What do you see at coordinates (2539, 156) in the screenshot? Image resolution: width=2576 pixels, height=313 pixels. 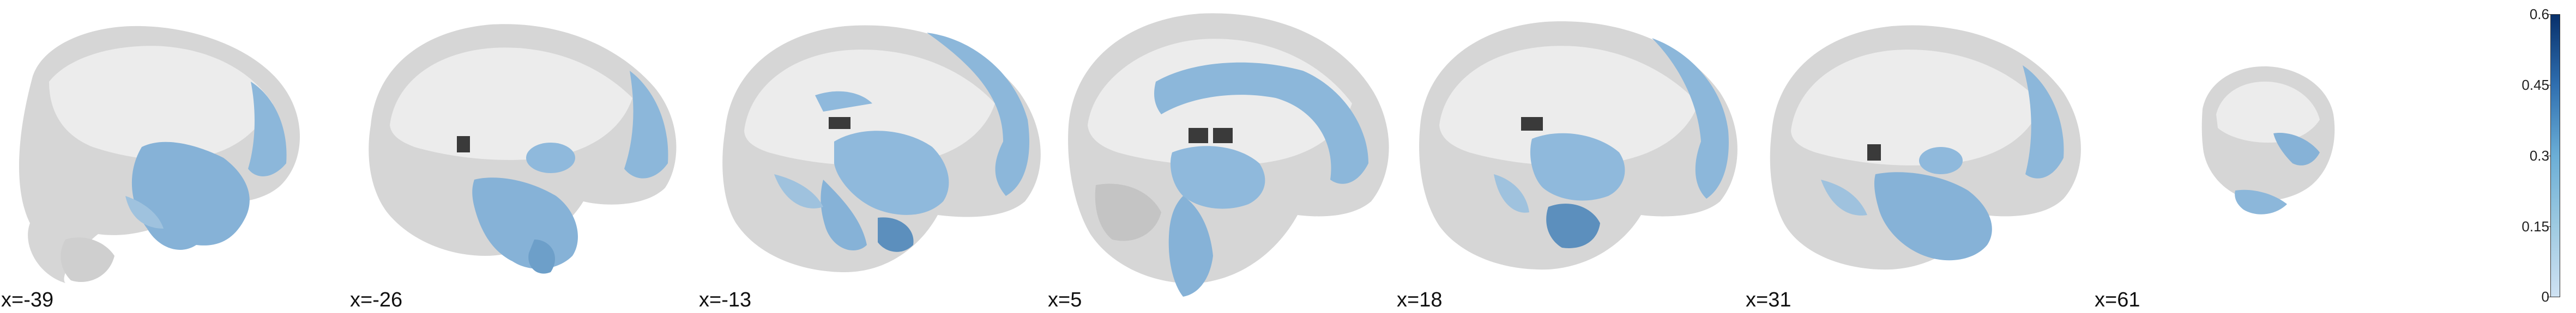 I see `colorbar-tick-label: 0.3` at bounding box center [2539, 156].